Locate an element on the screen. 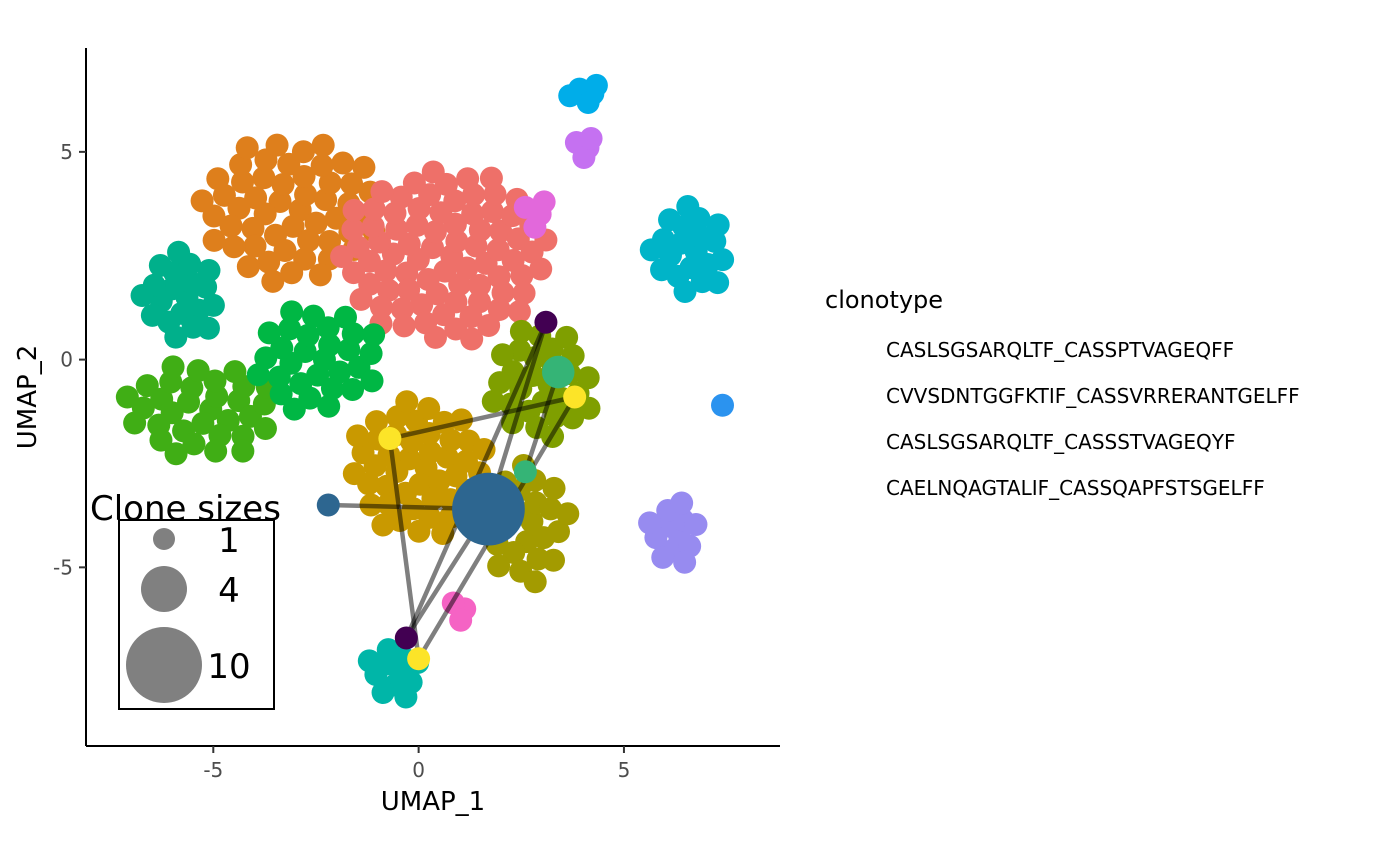 This screenshot has height=865, width=1400. clone-size-legend: Clone sizes 1 4 10 is located at coordinates (185, 599).